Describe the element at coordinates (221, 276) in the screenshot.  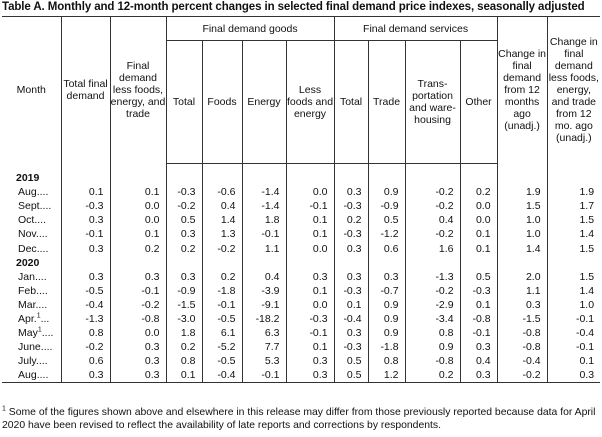
I see `value-cell: 0.2` at that location.